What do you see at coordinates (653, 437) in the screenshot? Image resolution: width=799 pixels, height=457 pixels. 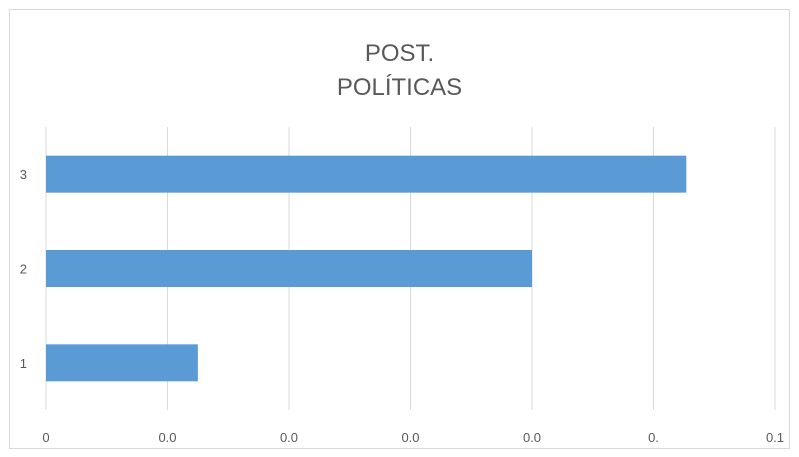 I see `x-tick-label-5: 0.` at bounding box center [653, 437].